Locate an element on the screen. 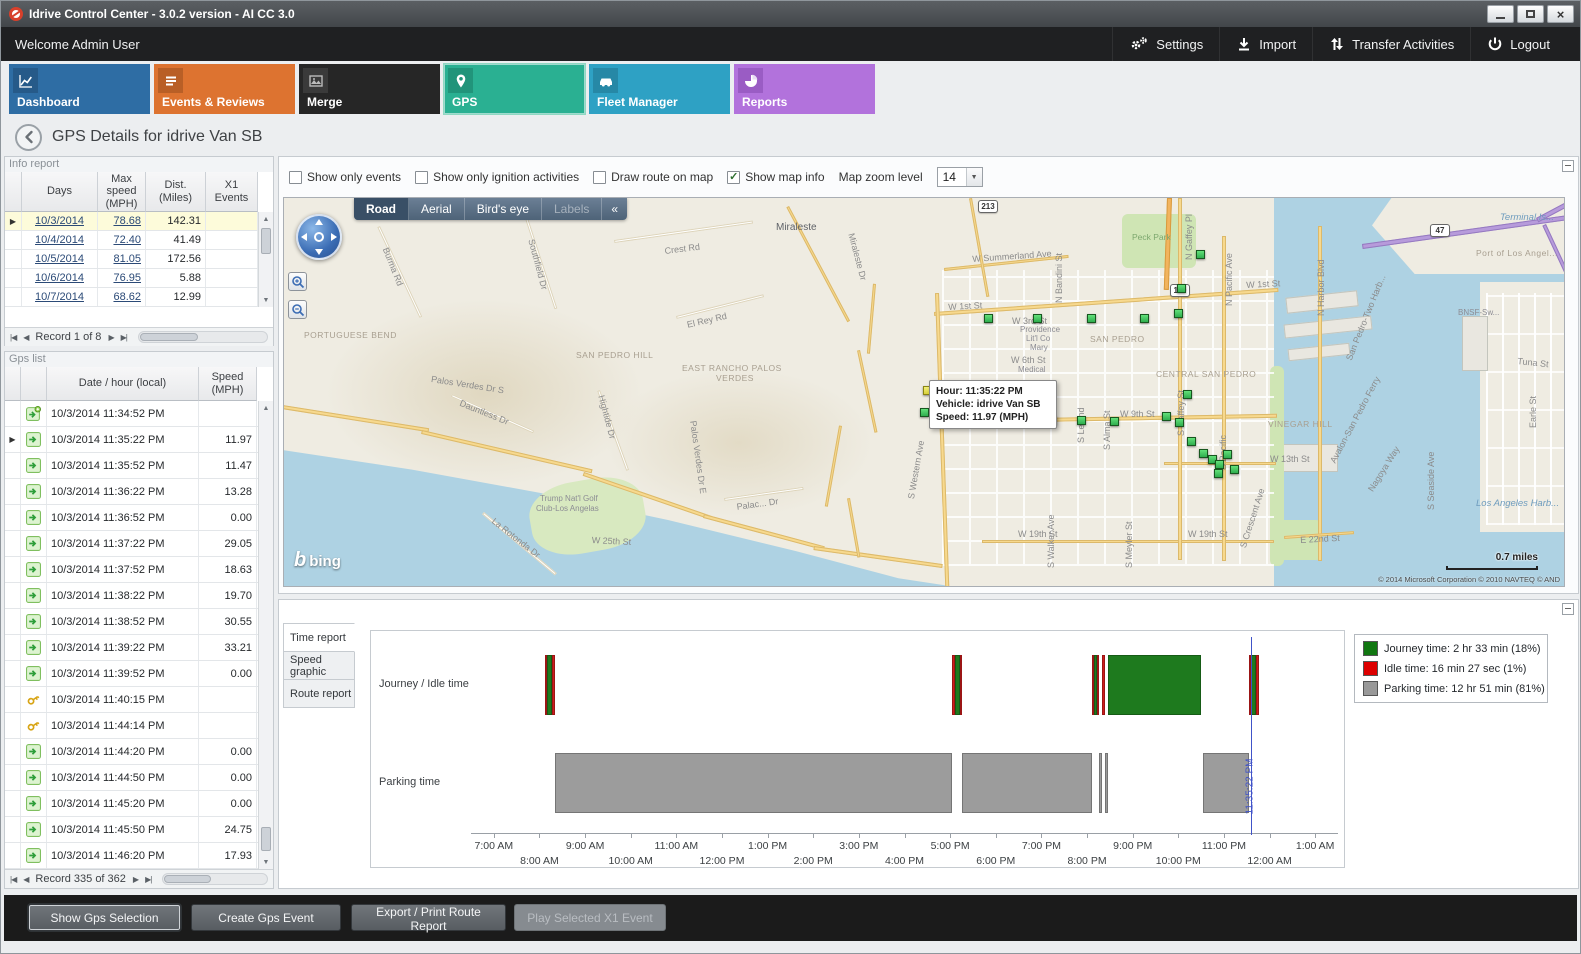 This screenshot has width=1581, height=954. tab-route-report: Route report is located at coordinates (319, 693).